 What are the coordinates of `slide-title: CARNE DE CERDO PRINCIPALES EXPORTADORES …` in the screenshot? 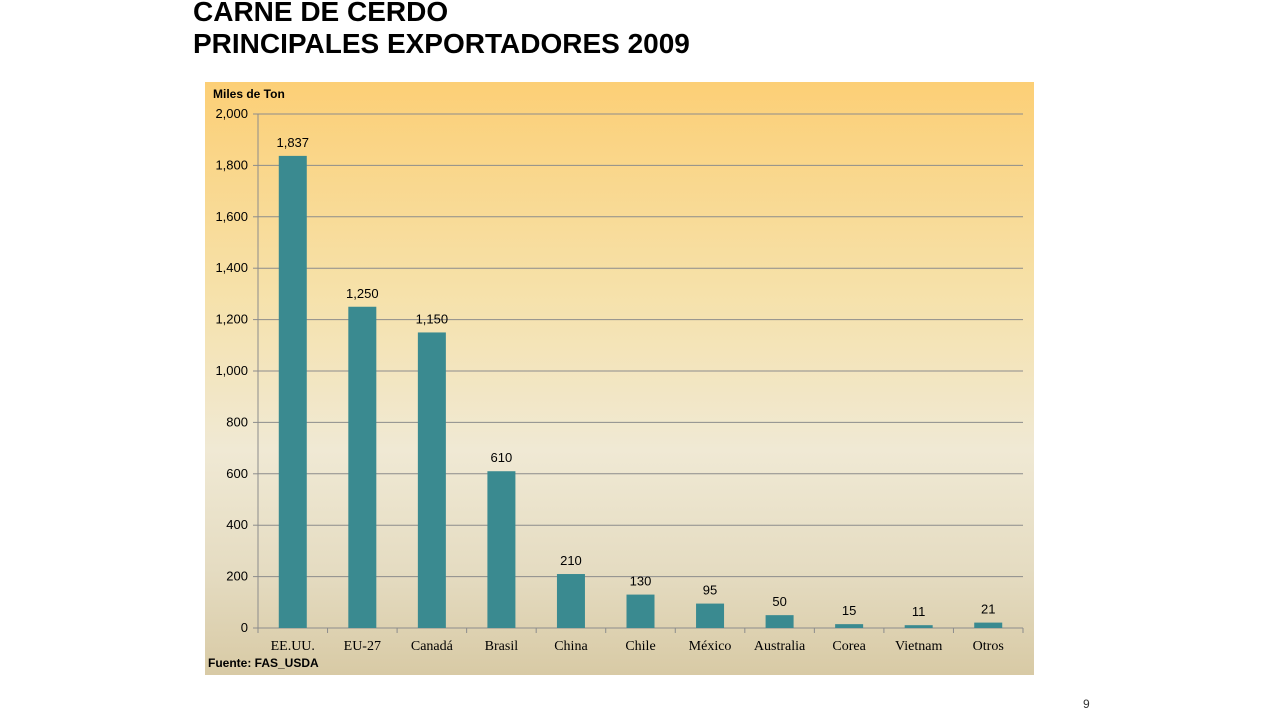 It's located at (441, 30).